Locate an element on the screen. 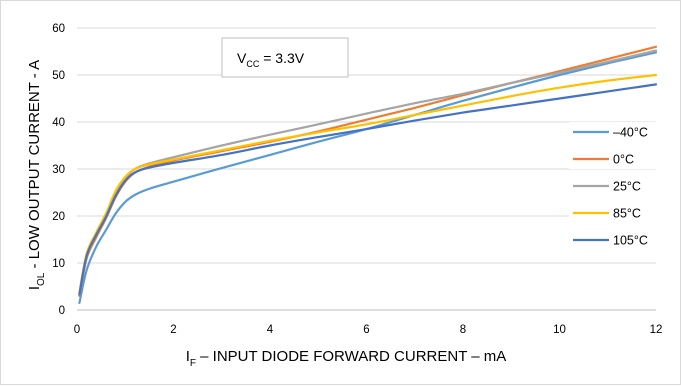  y-axis-title: IOL - LOW OUTPUT CURRENT - A is located at coordinates (36, 175).